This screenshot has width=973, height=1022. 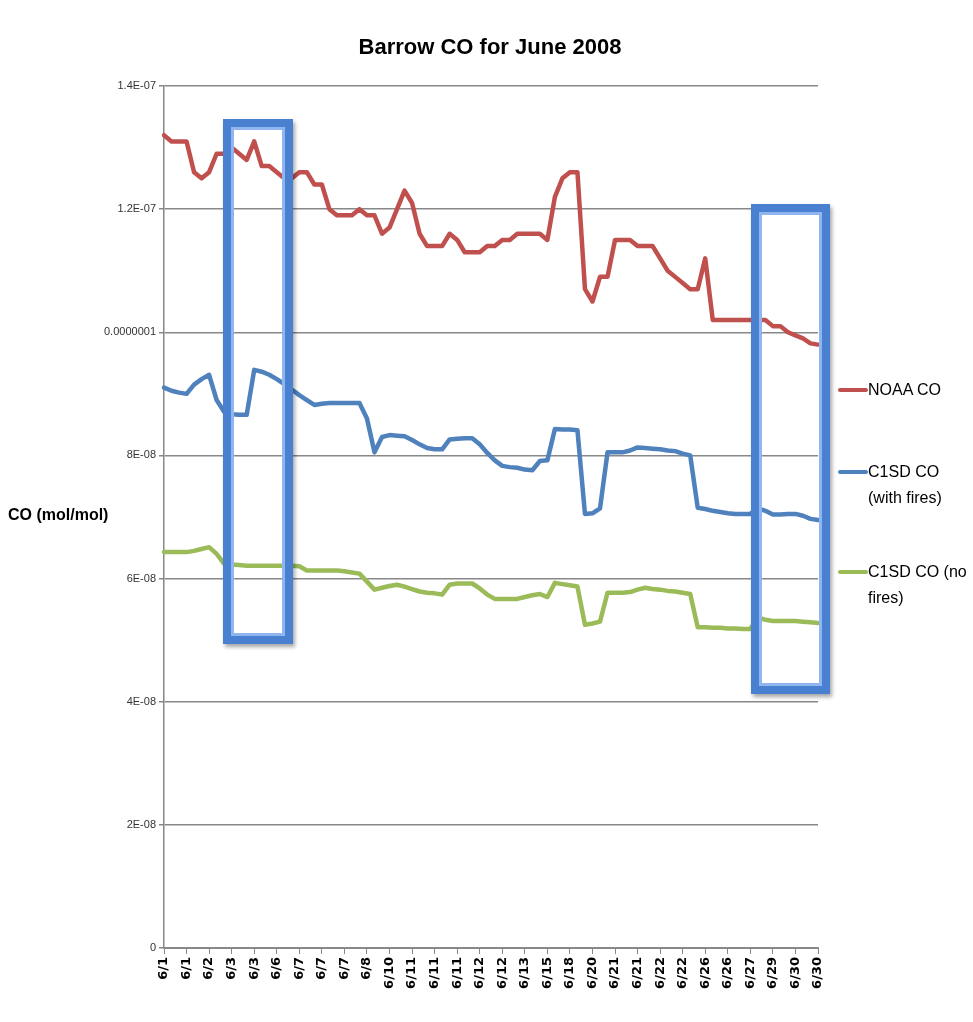 What do you see at coordinates (130, 331) in the screenshot?
I see `y-tick-label: 0.0000001` at bounding box center [130, 331].